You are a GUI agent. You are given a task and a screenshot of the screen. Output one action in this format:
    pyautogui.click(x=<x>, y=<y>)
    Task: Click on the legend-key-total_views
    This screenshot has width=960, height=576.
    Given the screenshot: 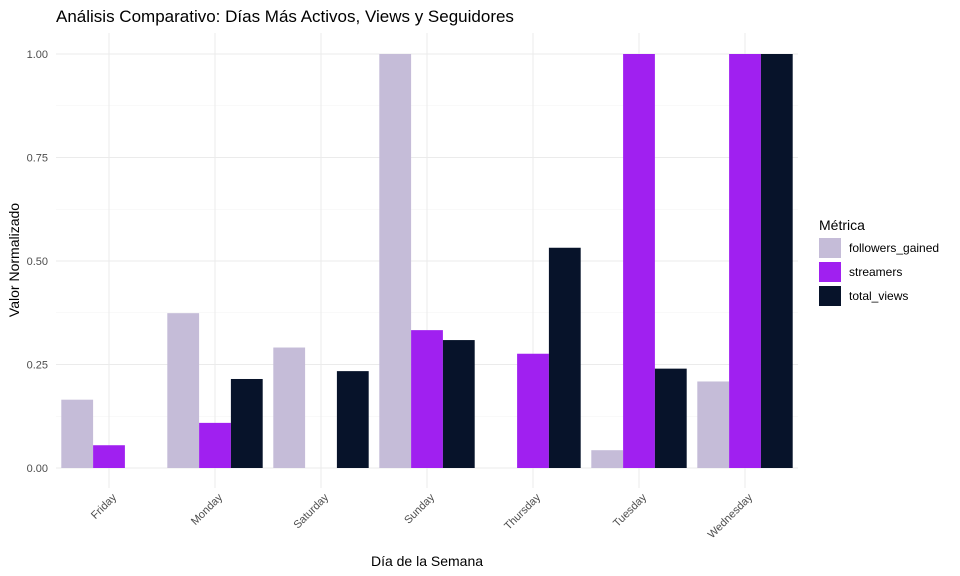 What is the action you would take?
    pyautogui.click(x=830, y=296)
    